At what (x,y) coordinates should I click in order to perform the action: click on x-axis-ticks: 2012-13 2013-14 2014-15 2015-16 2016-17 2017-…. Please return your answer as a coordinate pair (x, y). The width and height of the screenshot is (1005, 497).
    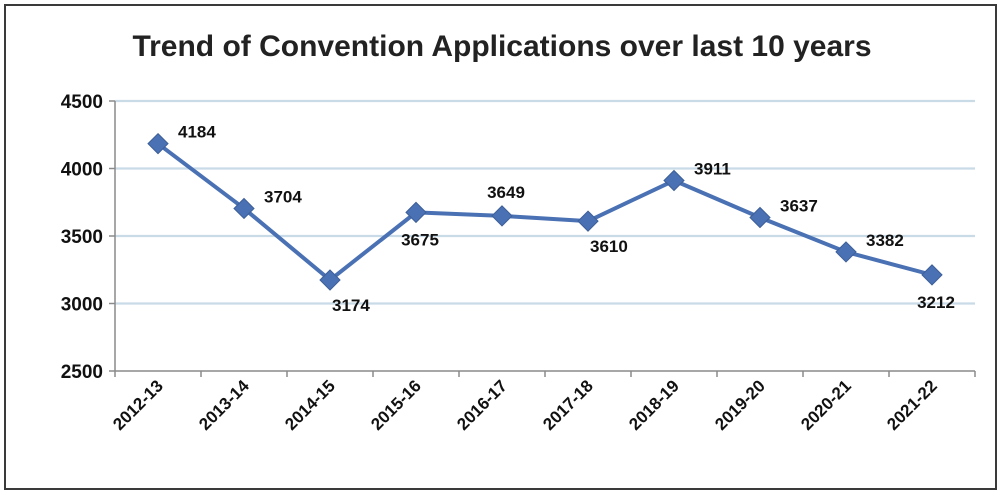
    Looking at the image, I should click on (525, 405).